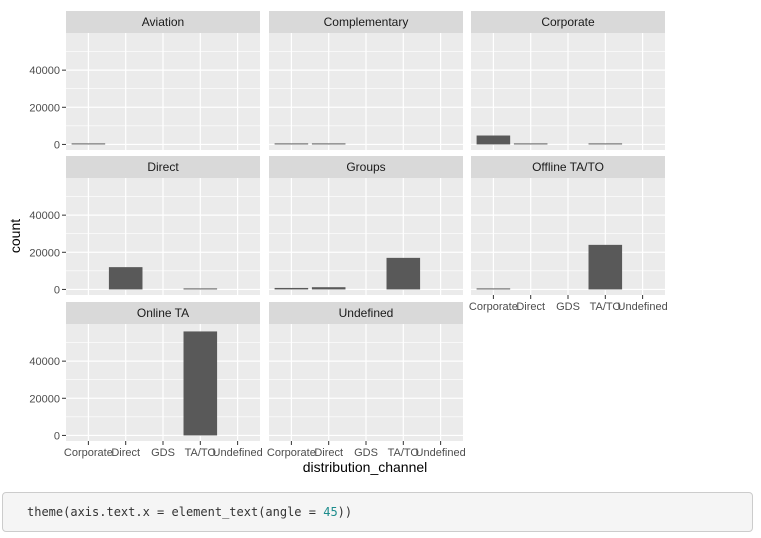 The width and height of the screenshot is (761, 538). I want to click on facet-label: Online TA, so click(163, 313).